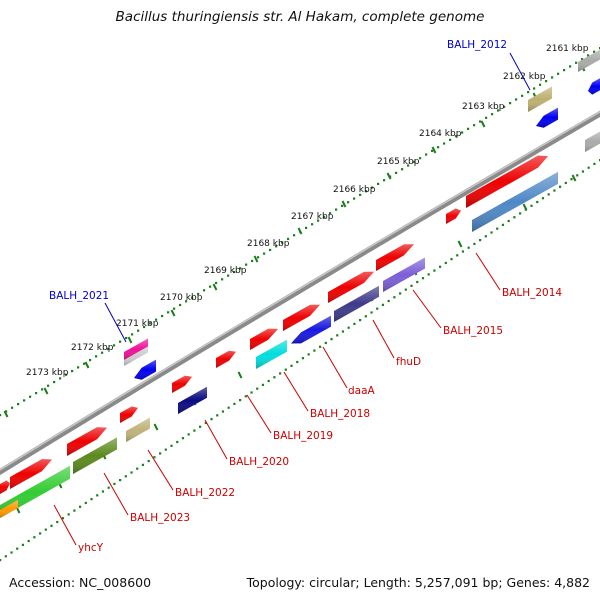  What do you see at coordinates (79, 296) in the screenshot?
I see `gene-label: BALH_2021` at bounding box center [79, 296].